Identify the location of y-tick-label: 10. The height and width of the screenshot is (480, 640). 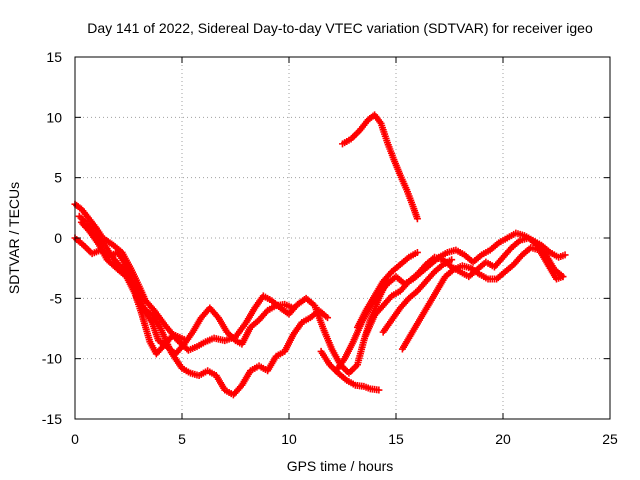
(54, 117).